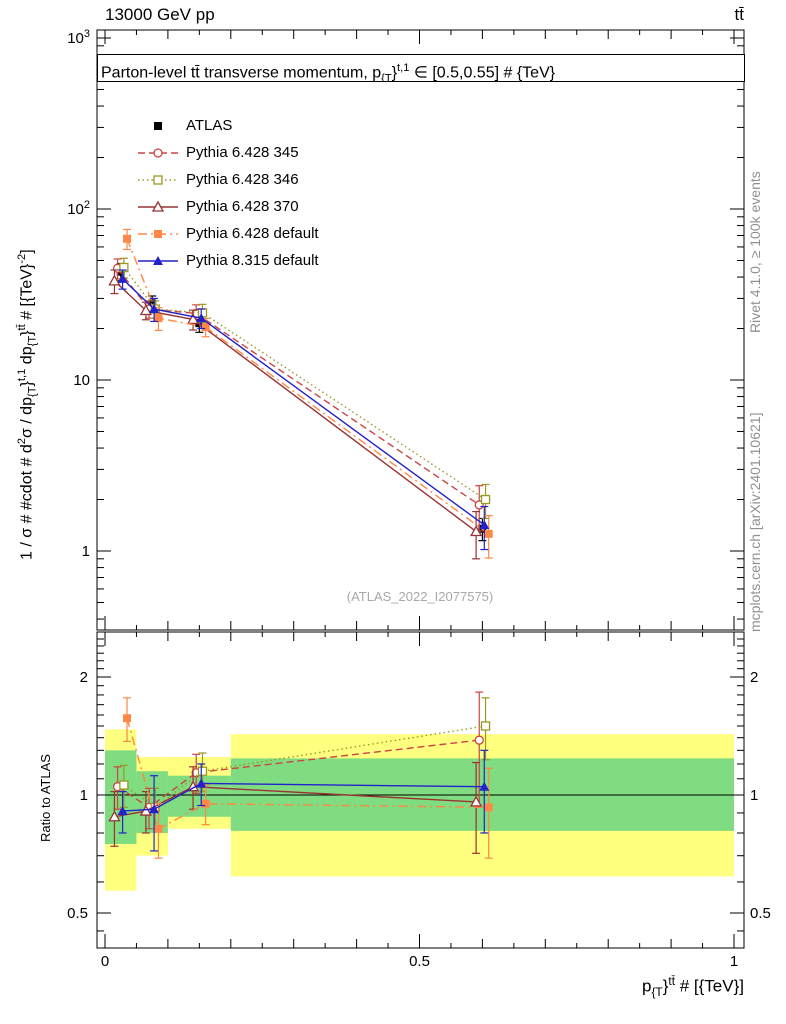  I want to click on label-segment: dp, so click(27, 357).